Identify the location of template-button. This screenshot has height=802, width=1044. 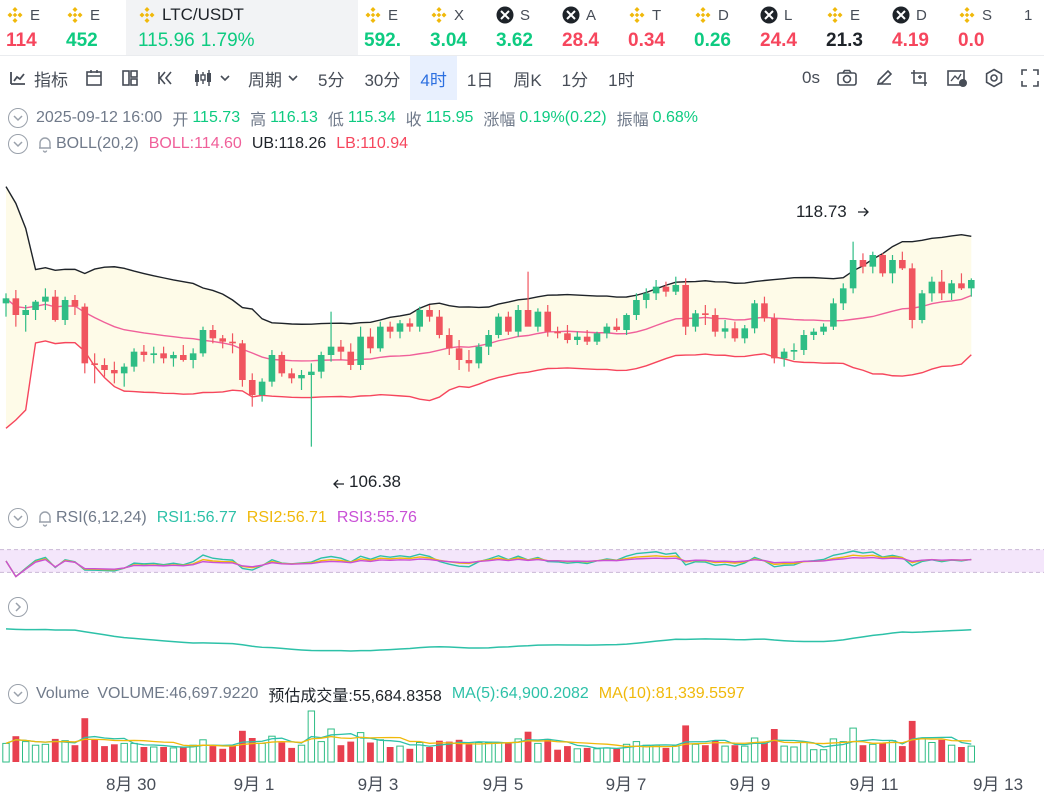
(957, 78).